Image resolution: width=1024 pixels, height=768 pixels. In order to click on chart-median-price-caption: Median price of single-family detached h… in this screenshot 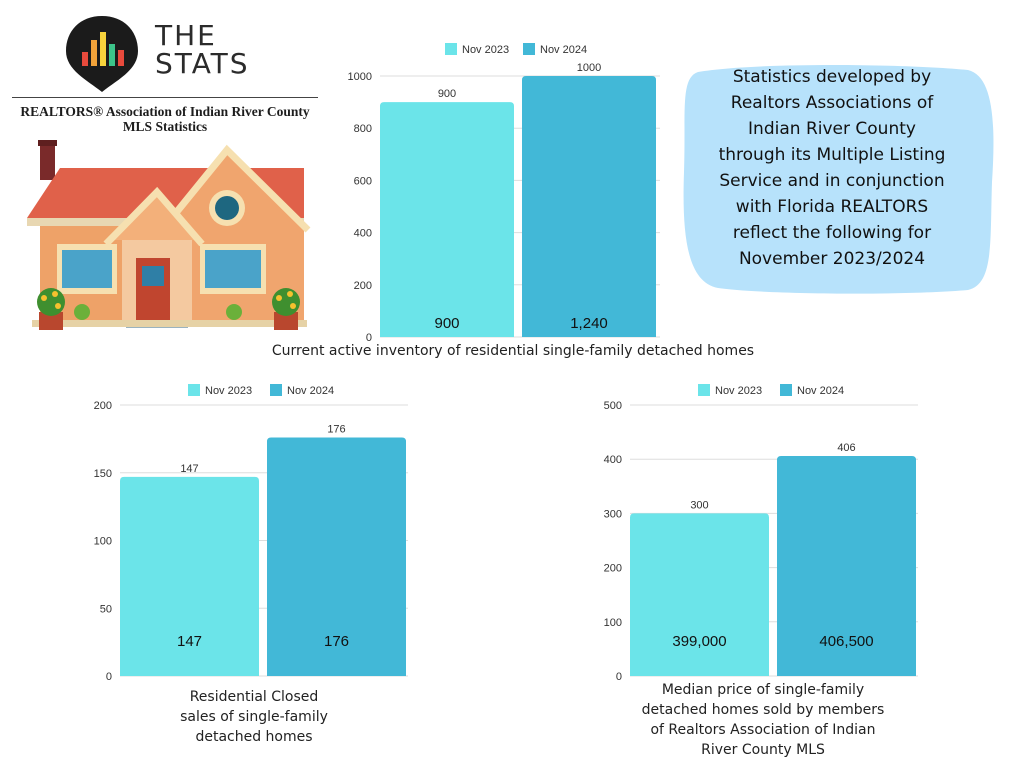, I will do `click(763, 720)`.